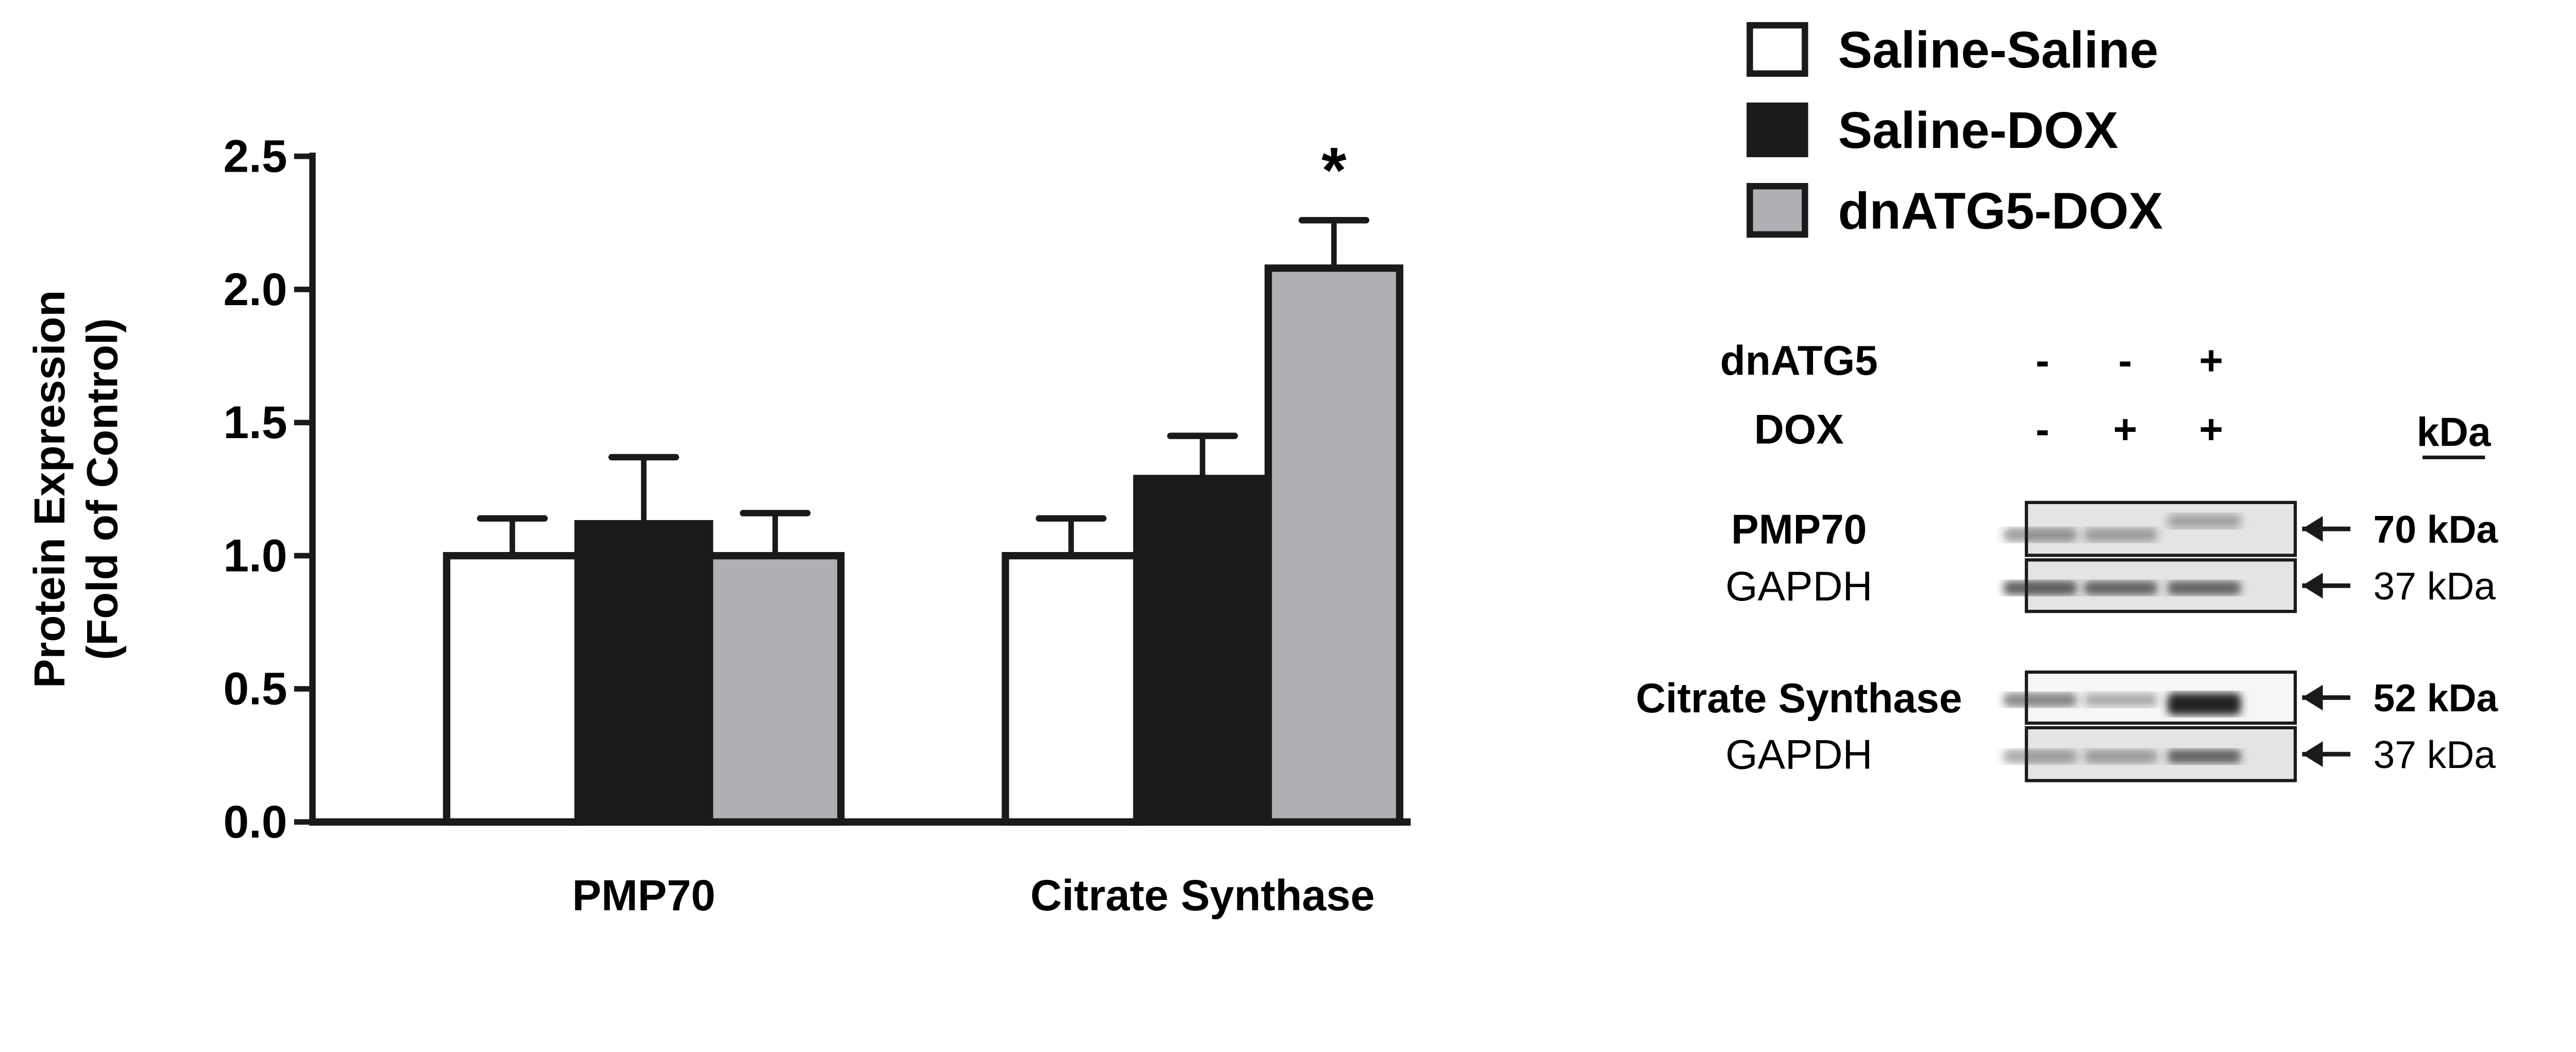  Describe the element at coordinates (255, 422) in the screenshot. I see `y-tick-label: 1.5` at that location.